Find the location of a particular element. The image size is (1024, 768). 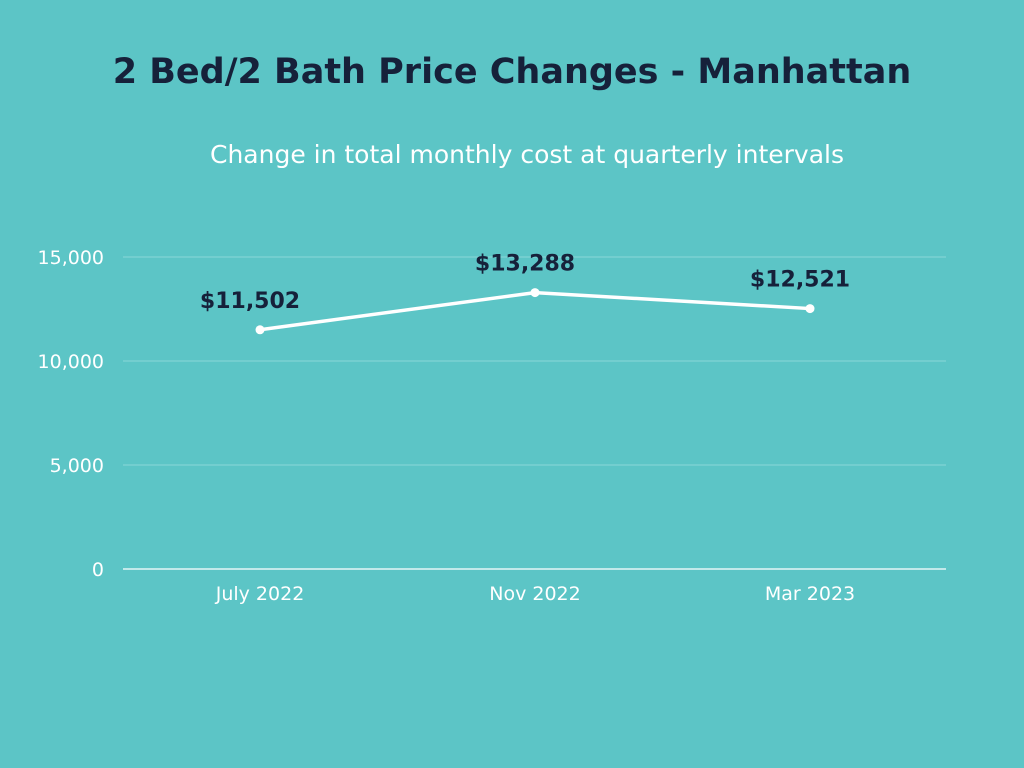

data-label: $11,502 is located at coordinates (250, 301).